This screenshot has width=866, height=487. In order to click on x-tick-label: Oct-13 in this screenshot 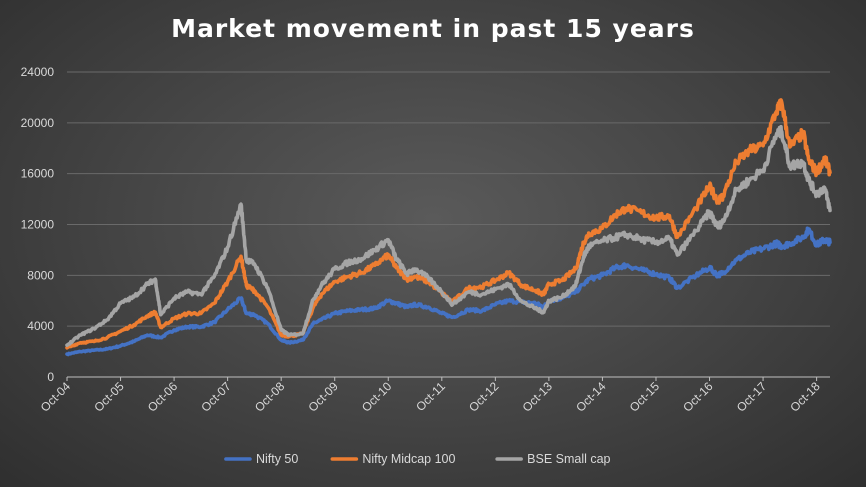, I will do `click(538, 397)`.